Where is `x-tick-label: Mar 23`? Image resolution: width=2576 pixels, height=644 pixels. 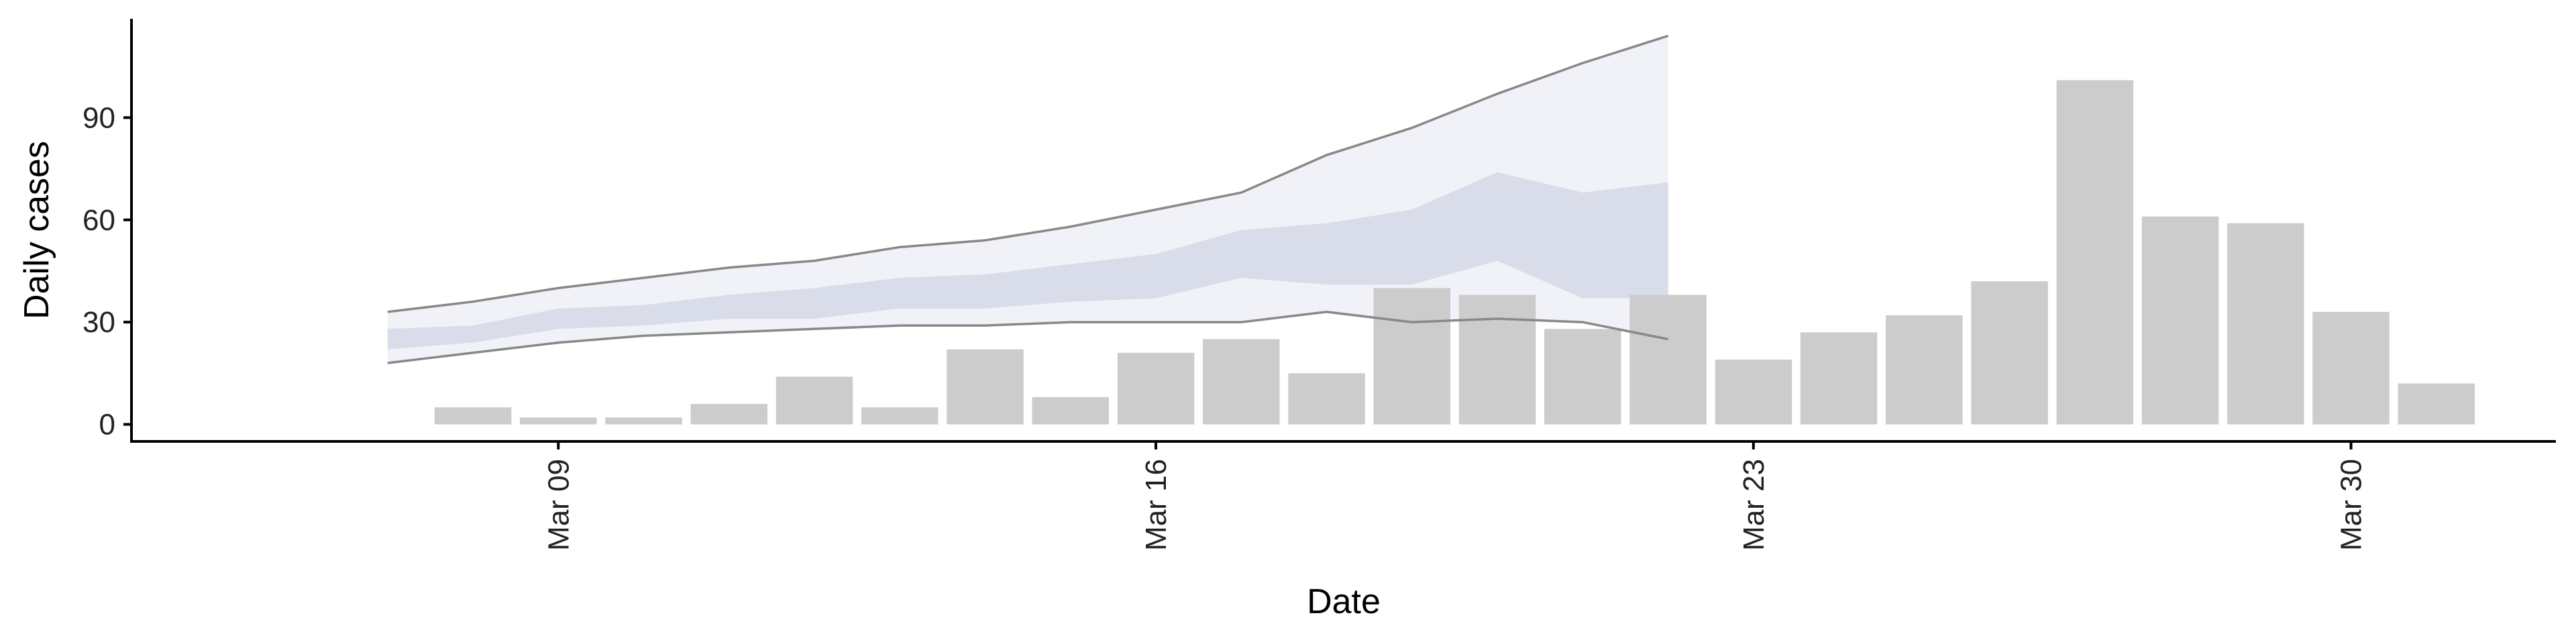 x-tick-label: Mar 23 is located at coordinates (1753, 505).